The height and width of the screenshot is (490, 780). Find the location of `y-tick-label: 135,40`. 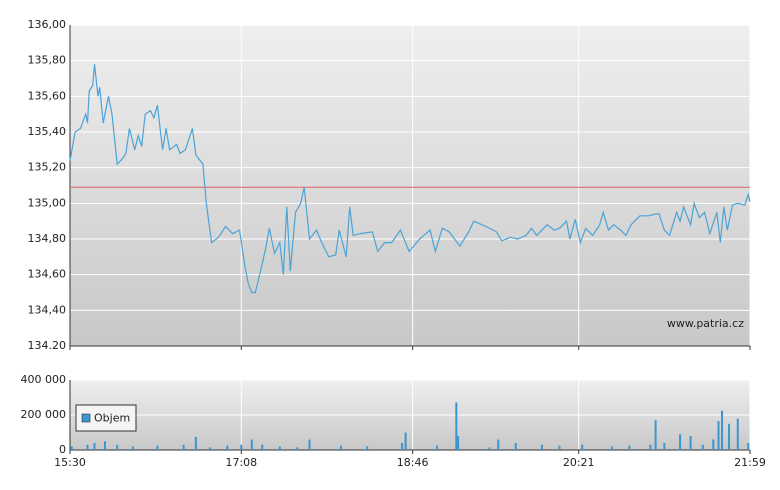

y-tick-label: 135,40 is located at coordinates (47, 131).